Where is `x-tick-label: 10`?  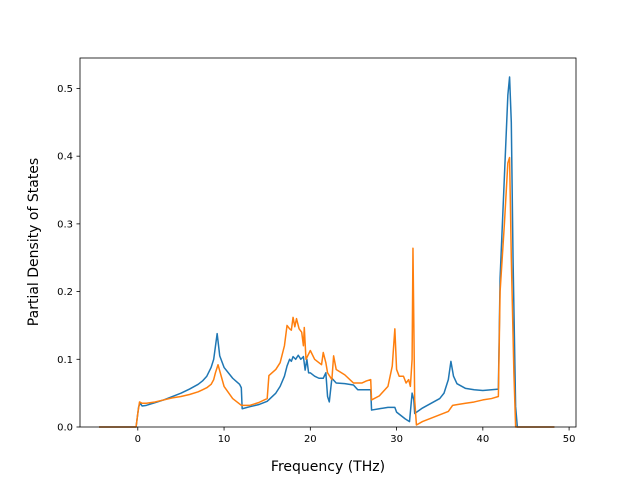
x-tick-label: 10 is located at coordinates (224, 439).